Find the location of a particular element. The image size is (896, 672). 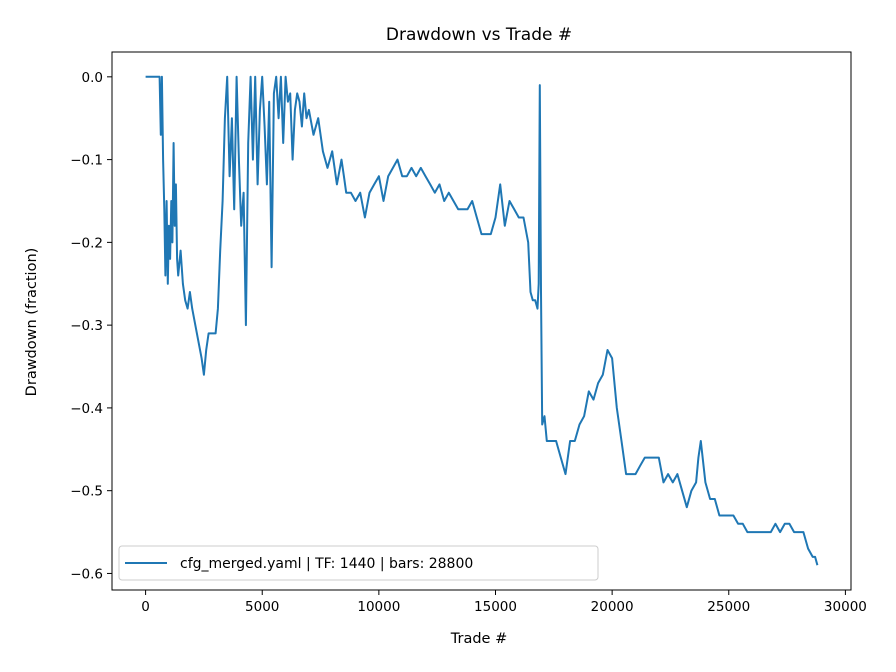

y-tick-label: −0.5 is located at coordinates (86, 492).